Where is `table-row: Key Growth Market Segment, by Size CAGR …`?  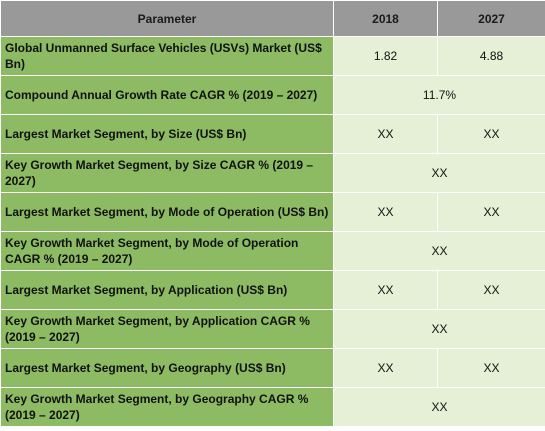 table-row: Key Growth Market Segment, by Size CAGR … is located at coordinates (272, 173).